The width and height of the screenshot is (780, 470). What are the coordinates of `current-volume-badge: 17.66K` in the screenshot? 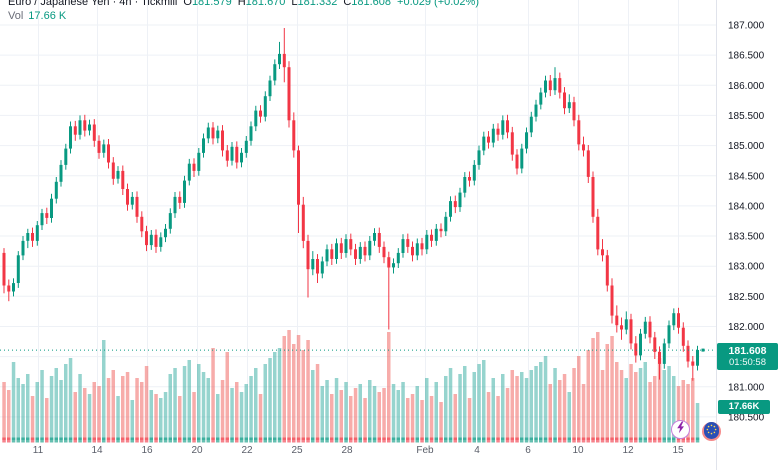 It's located at (744, 407).